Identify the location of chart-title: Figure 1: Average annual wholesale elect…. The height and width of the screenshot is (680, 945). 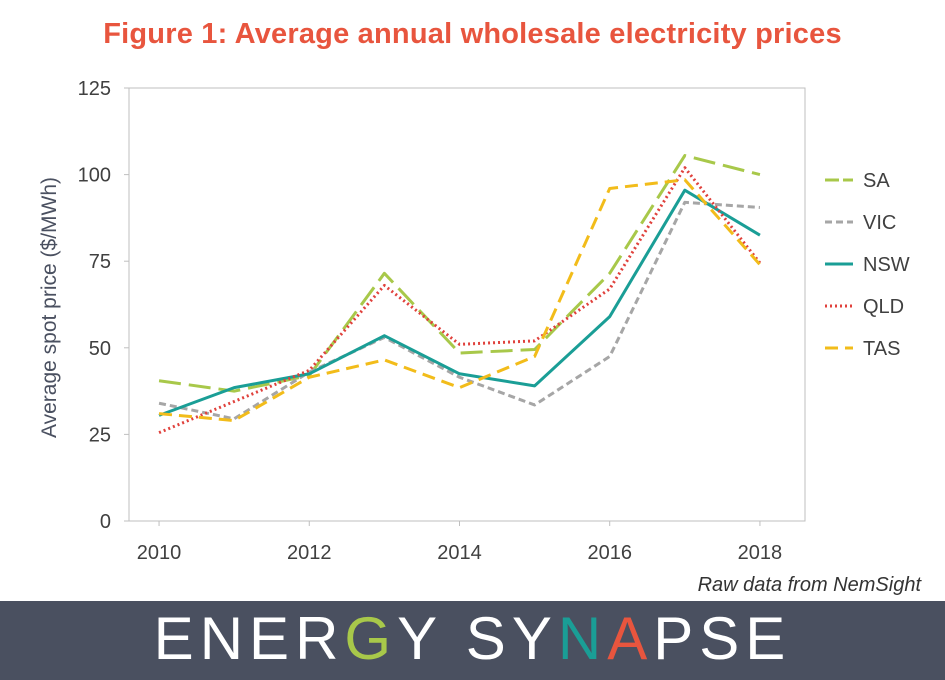
(472, 34).